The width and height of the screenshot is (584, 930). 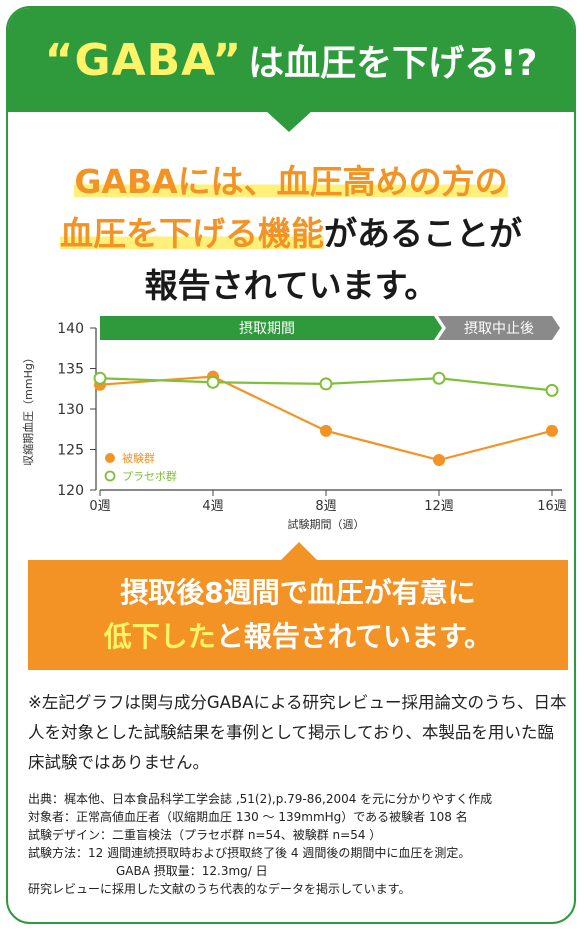 I want to click on headline-line1: GABAには、血圧高めの方の, so click(x=291, y=181).